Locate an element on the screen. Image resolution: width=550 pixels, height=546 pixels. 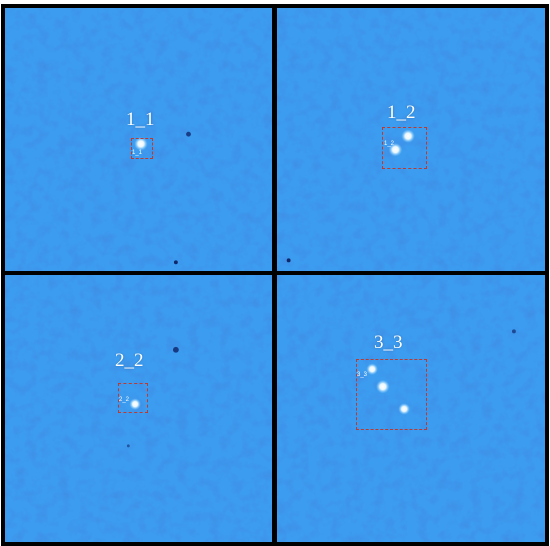
box-tag: 1_1 is located at coordinates (137, 153).